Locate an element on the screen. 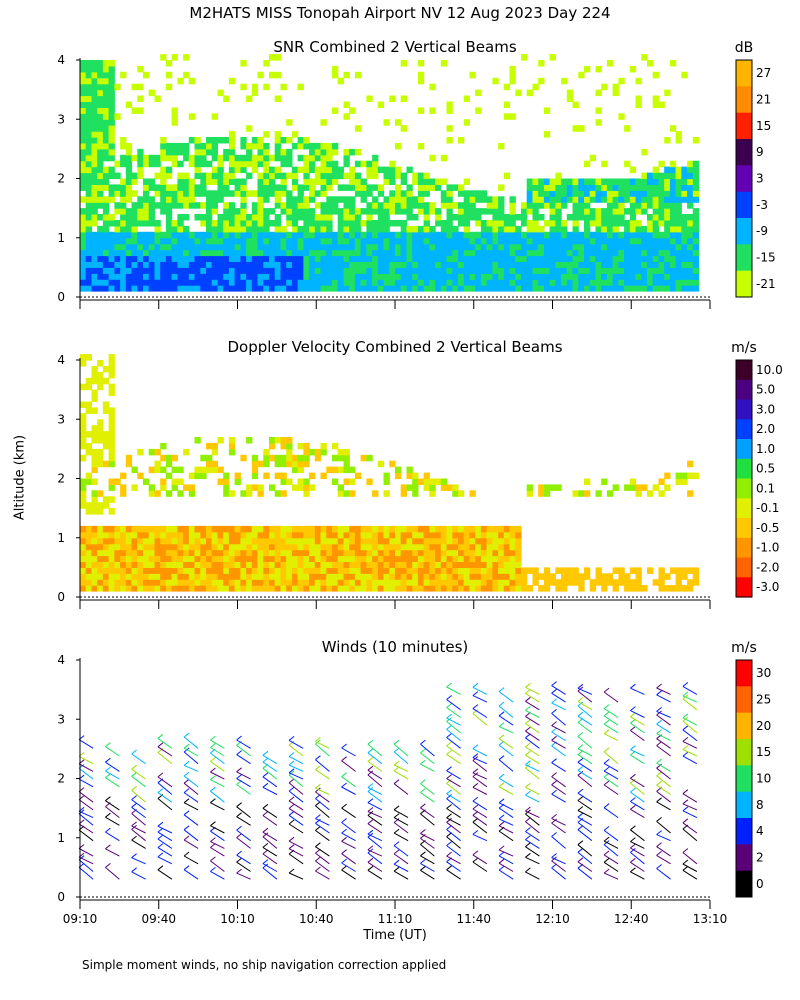 The height and width of the screenshot is (1000, 800). colorbar-label: -3 is located at coordinates (762, 205).